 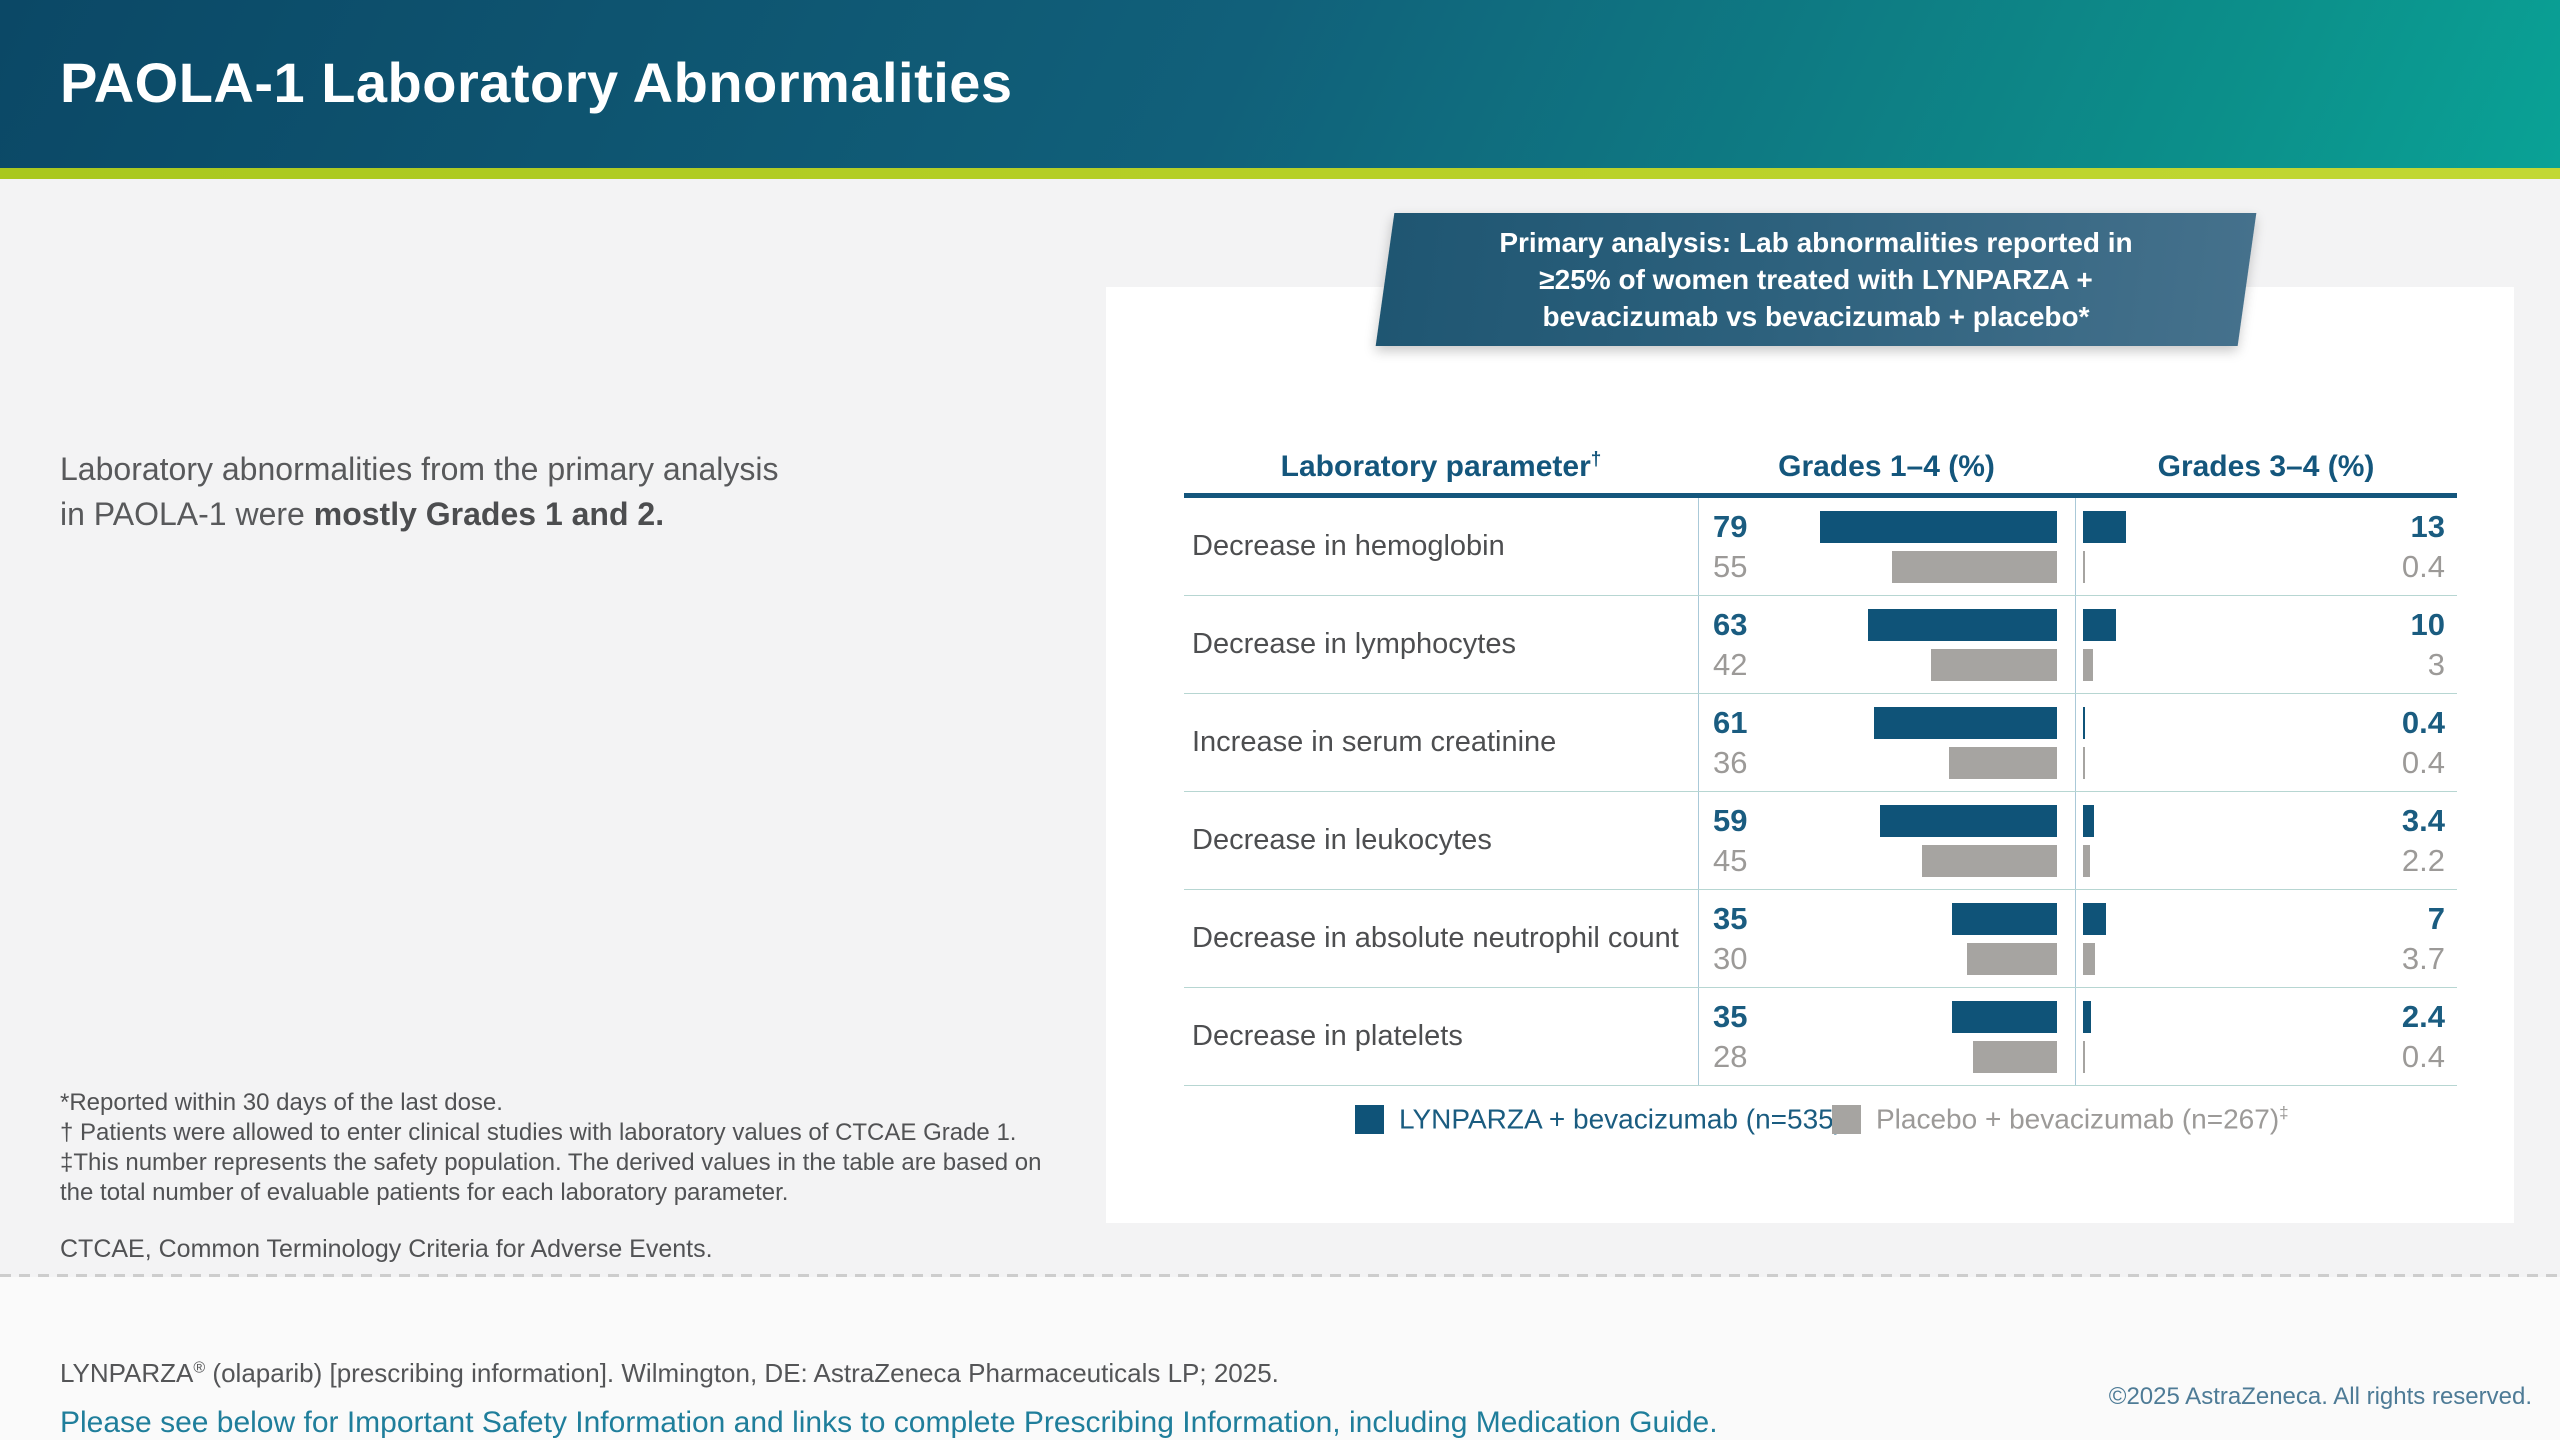 What do you see at coordinates (2082, 1118) in the screenshot?
I see `legend-placebo-label: Placebo + bevacizumab (n=267)‡` at bounding box center [2082, 1118].